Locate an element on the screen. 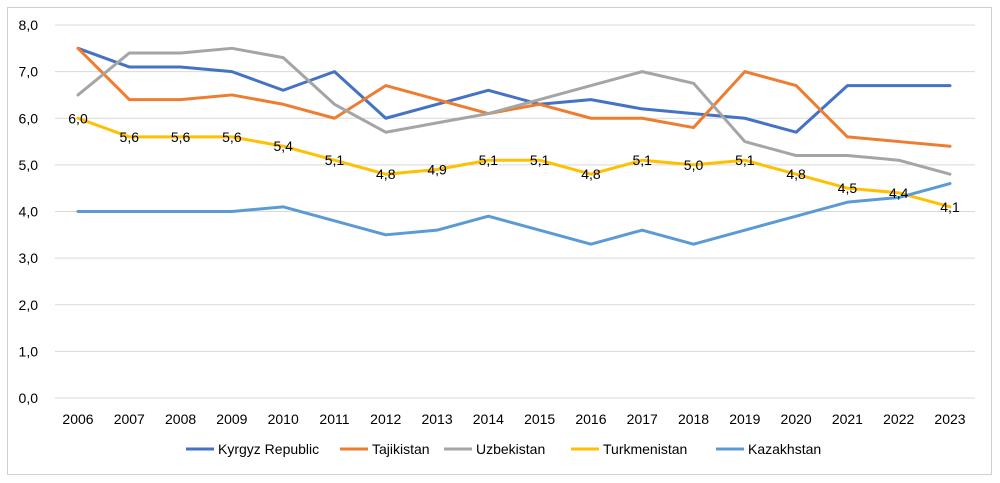 Image resolution: width=1000 pixels, height=483 pixels. legend-item-kazakhstan: Kazakhstan is located at coordinates (768, 449).